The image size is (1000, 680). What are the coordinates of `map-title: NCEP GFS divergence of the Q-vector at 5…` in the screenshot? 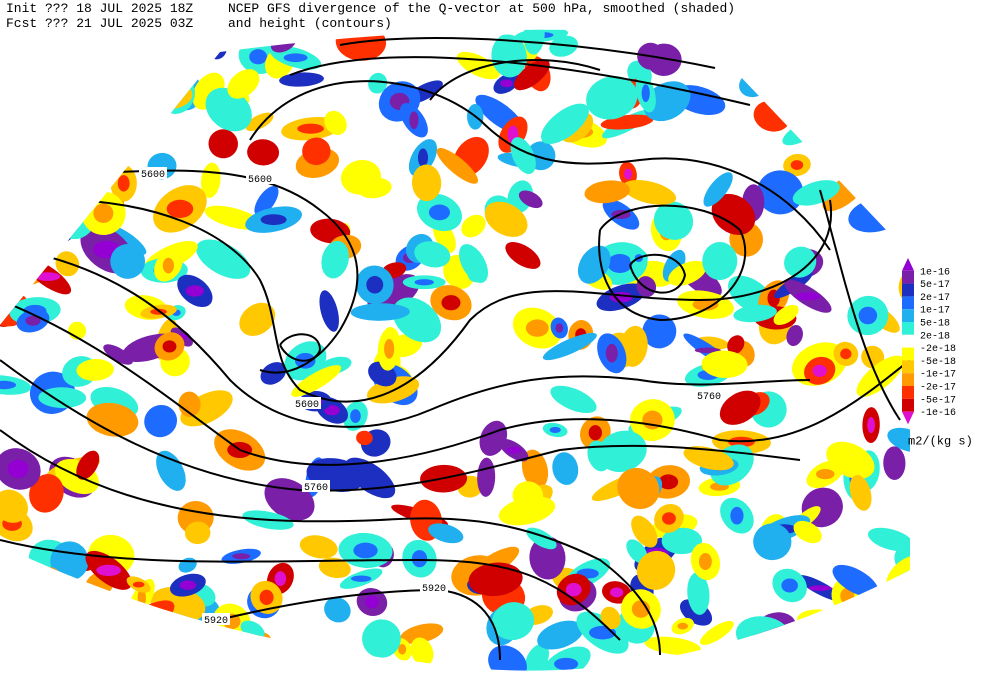 It's located at (481, 8).